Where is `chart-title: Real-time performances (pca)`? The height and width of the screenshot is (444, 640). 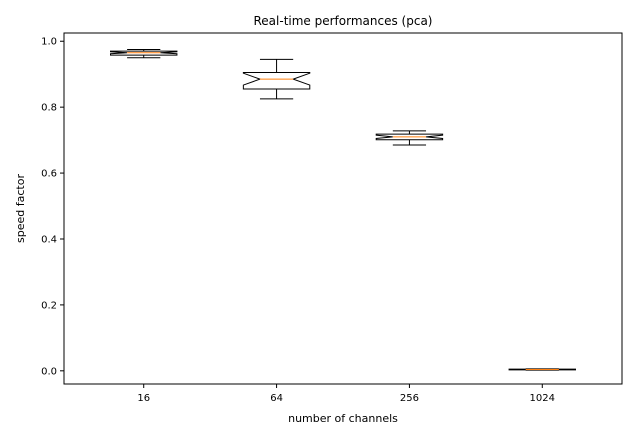
chart-title: Real-time performances (pca) is located at coordinates (343, 21).